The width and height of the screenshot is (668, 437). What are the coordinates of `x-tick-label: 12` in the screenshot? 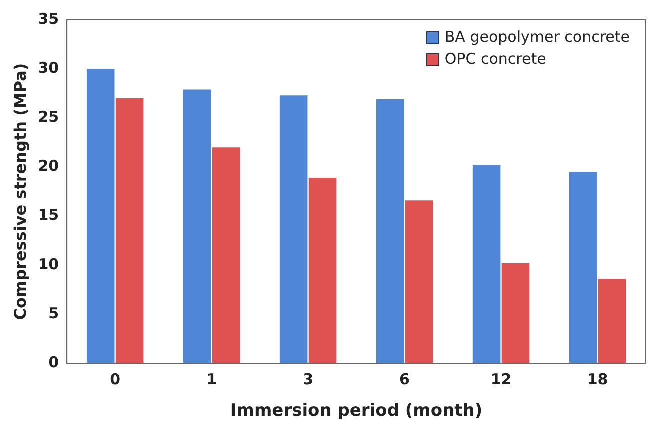 It's located at (501, 379).